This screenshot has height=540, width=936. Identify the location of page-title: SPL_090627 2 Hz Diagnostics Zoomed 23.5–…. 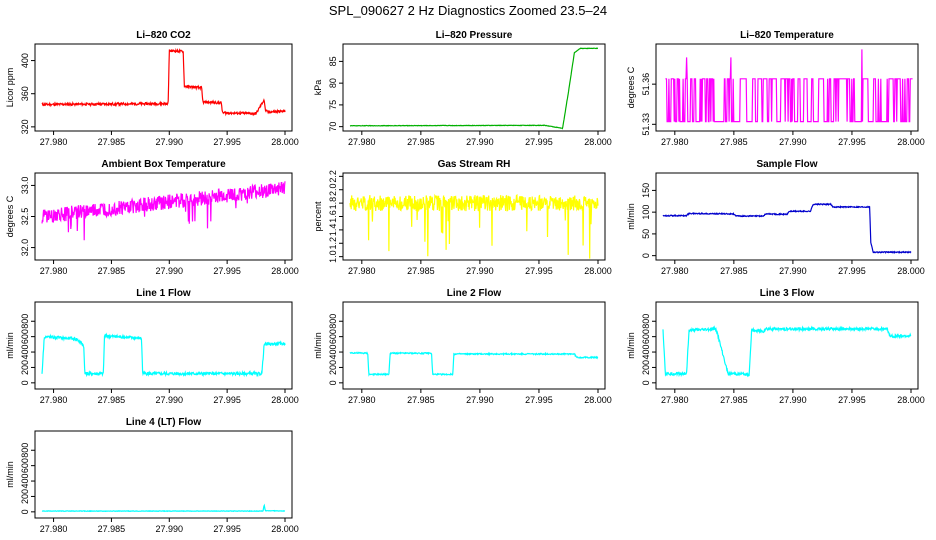
(468, 10).